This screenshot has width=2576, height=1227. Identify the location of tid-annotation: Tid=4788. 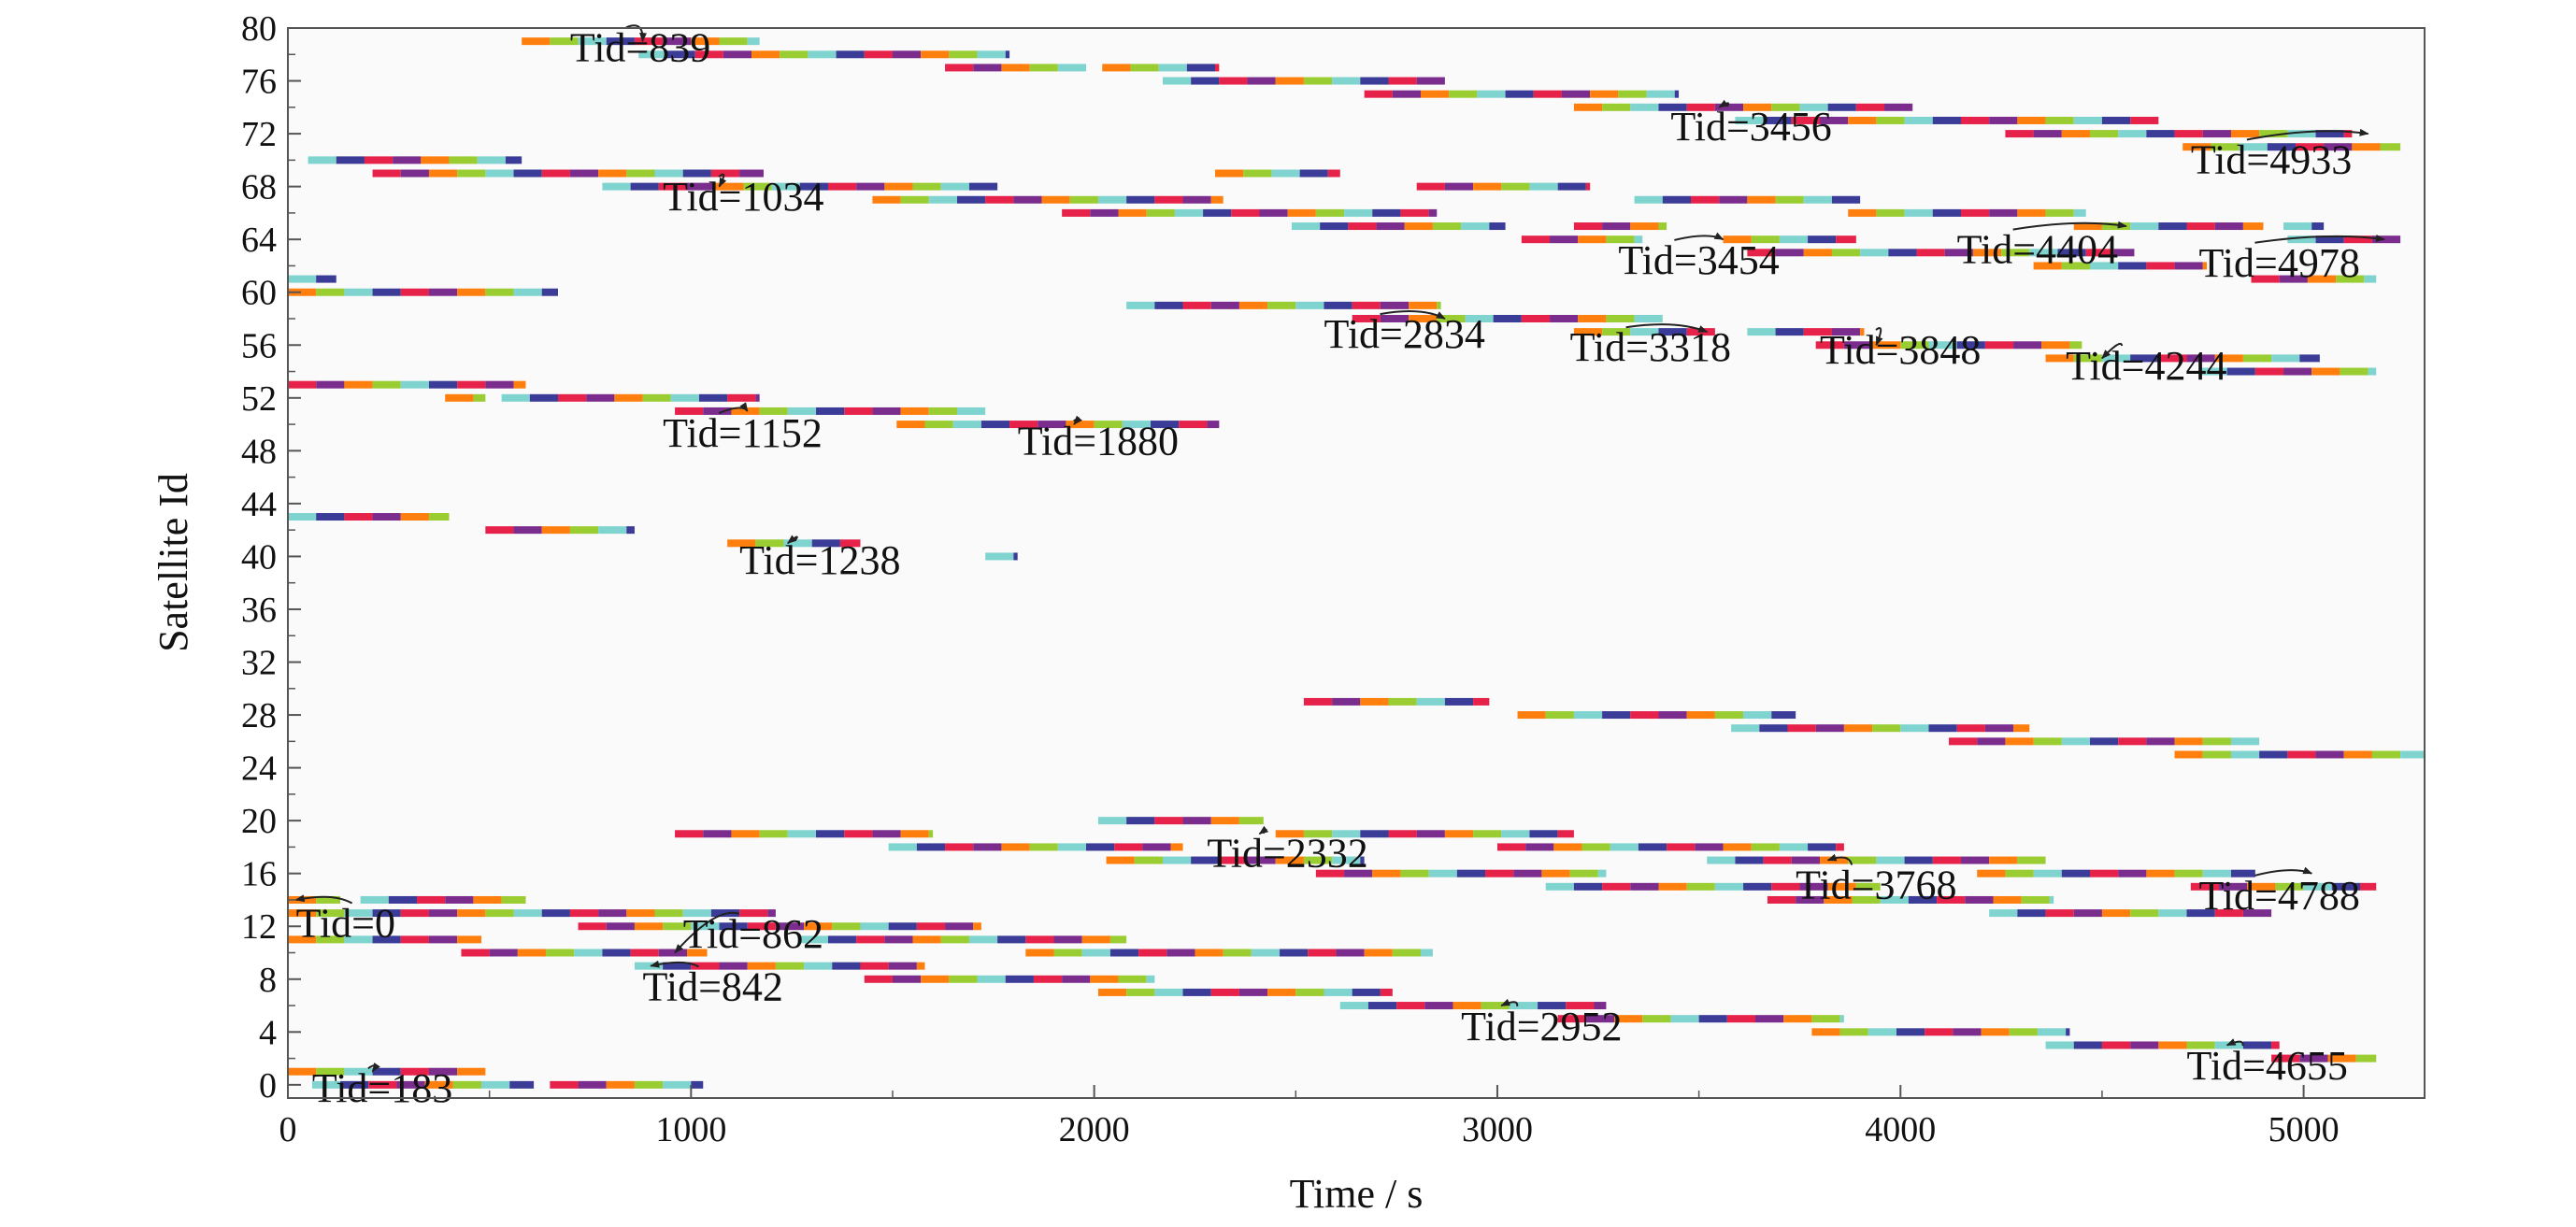
(2279, 892).